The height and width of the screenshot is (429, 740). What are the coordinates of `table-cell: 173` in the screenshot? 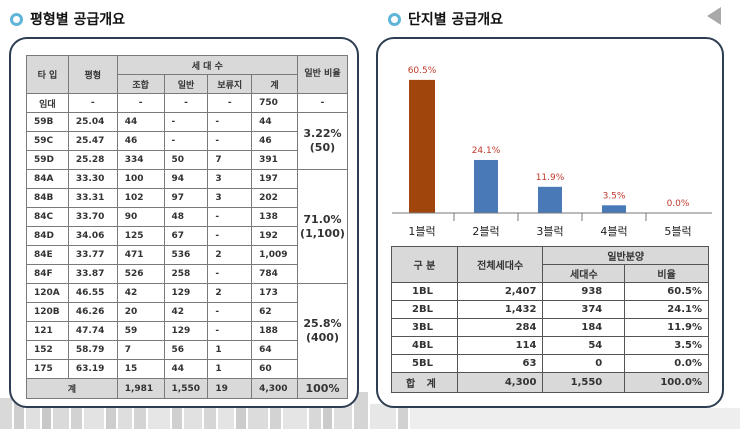 It's located at (274, 293).